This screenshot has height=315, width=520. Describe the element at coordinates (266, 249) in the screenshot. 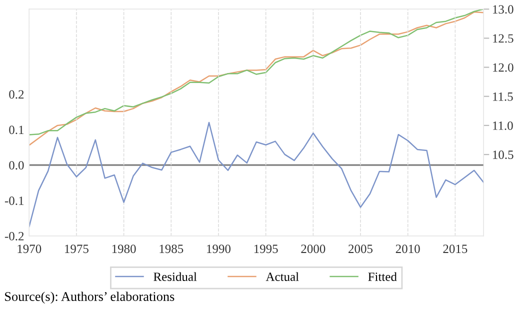

I see `x-tick-label: 1995` at that location.